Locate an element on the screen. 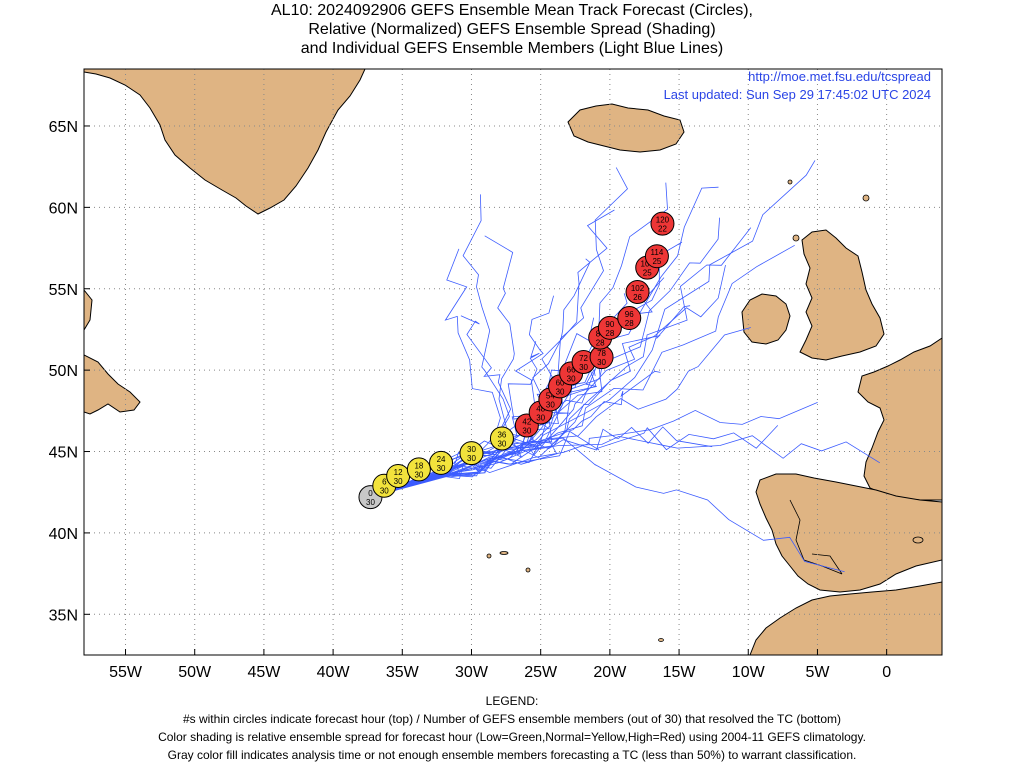  forecast-hour-label: 36 is located at coordinates (501, 435).